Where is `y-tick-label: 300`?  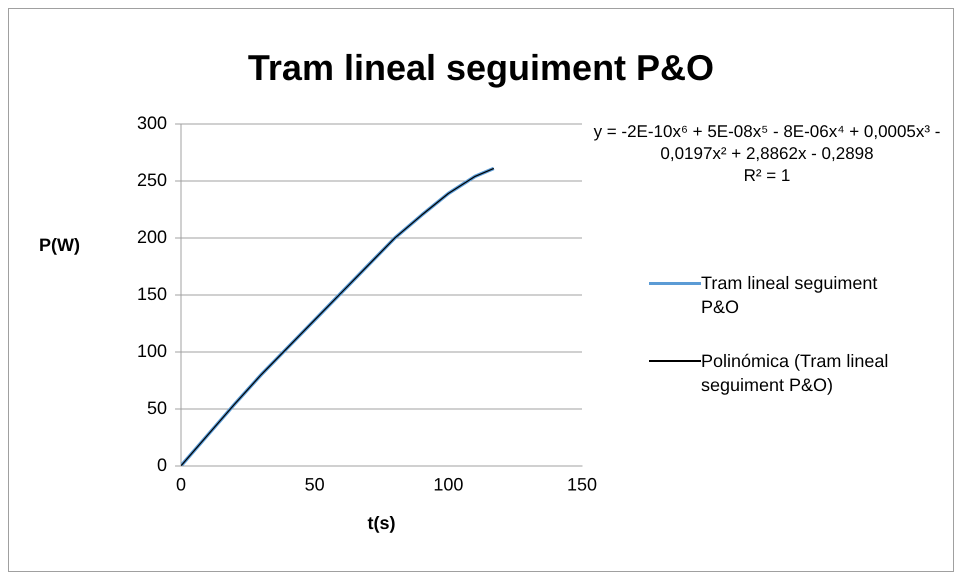
y-tick-label: 300 is located at coordinates (152, 122).